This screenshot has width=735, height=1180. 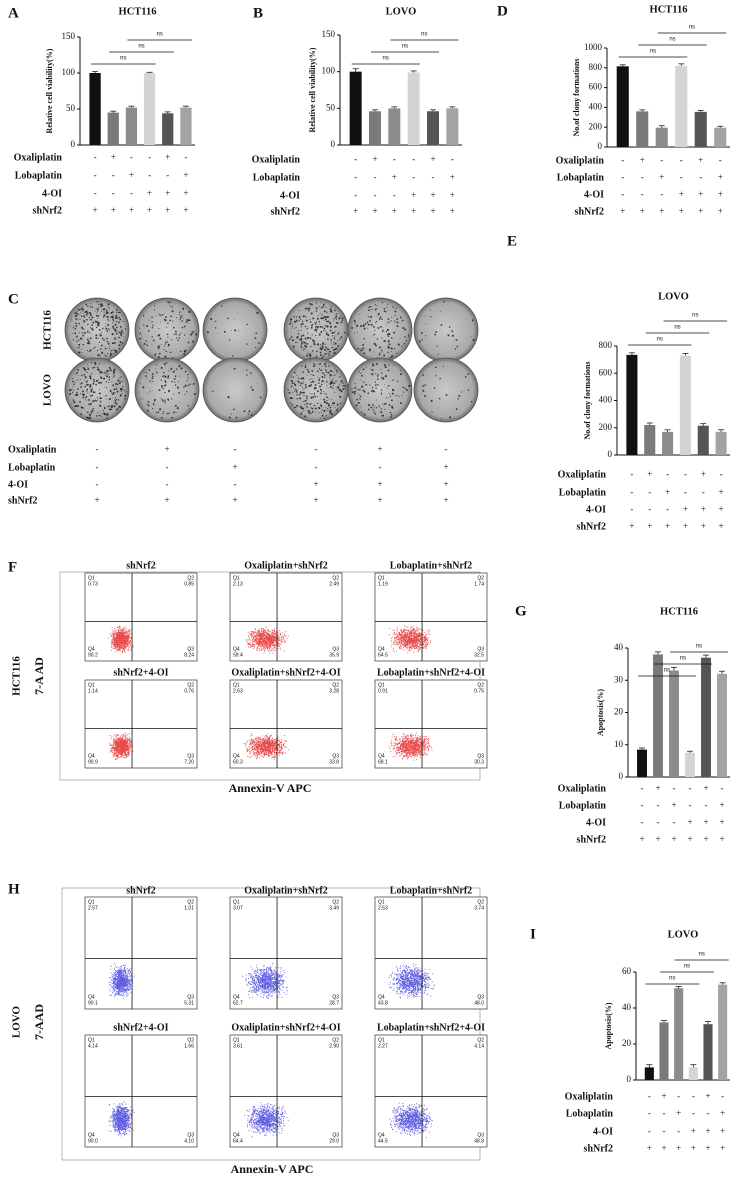 What do you see at coordinates (479, 1141) in the screenshot?
I see `quadrant-value: 48.8` at bounding box center [479, 1141].